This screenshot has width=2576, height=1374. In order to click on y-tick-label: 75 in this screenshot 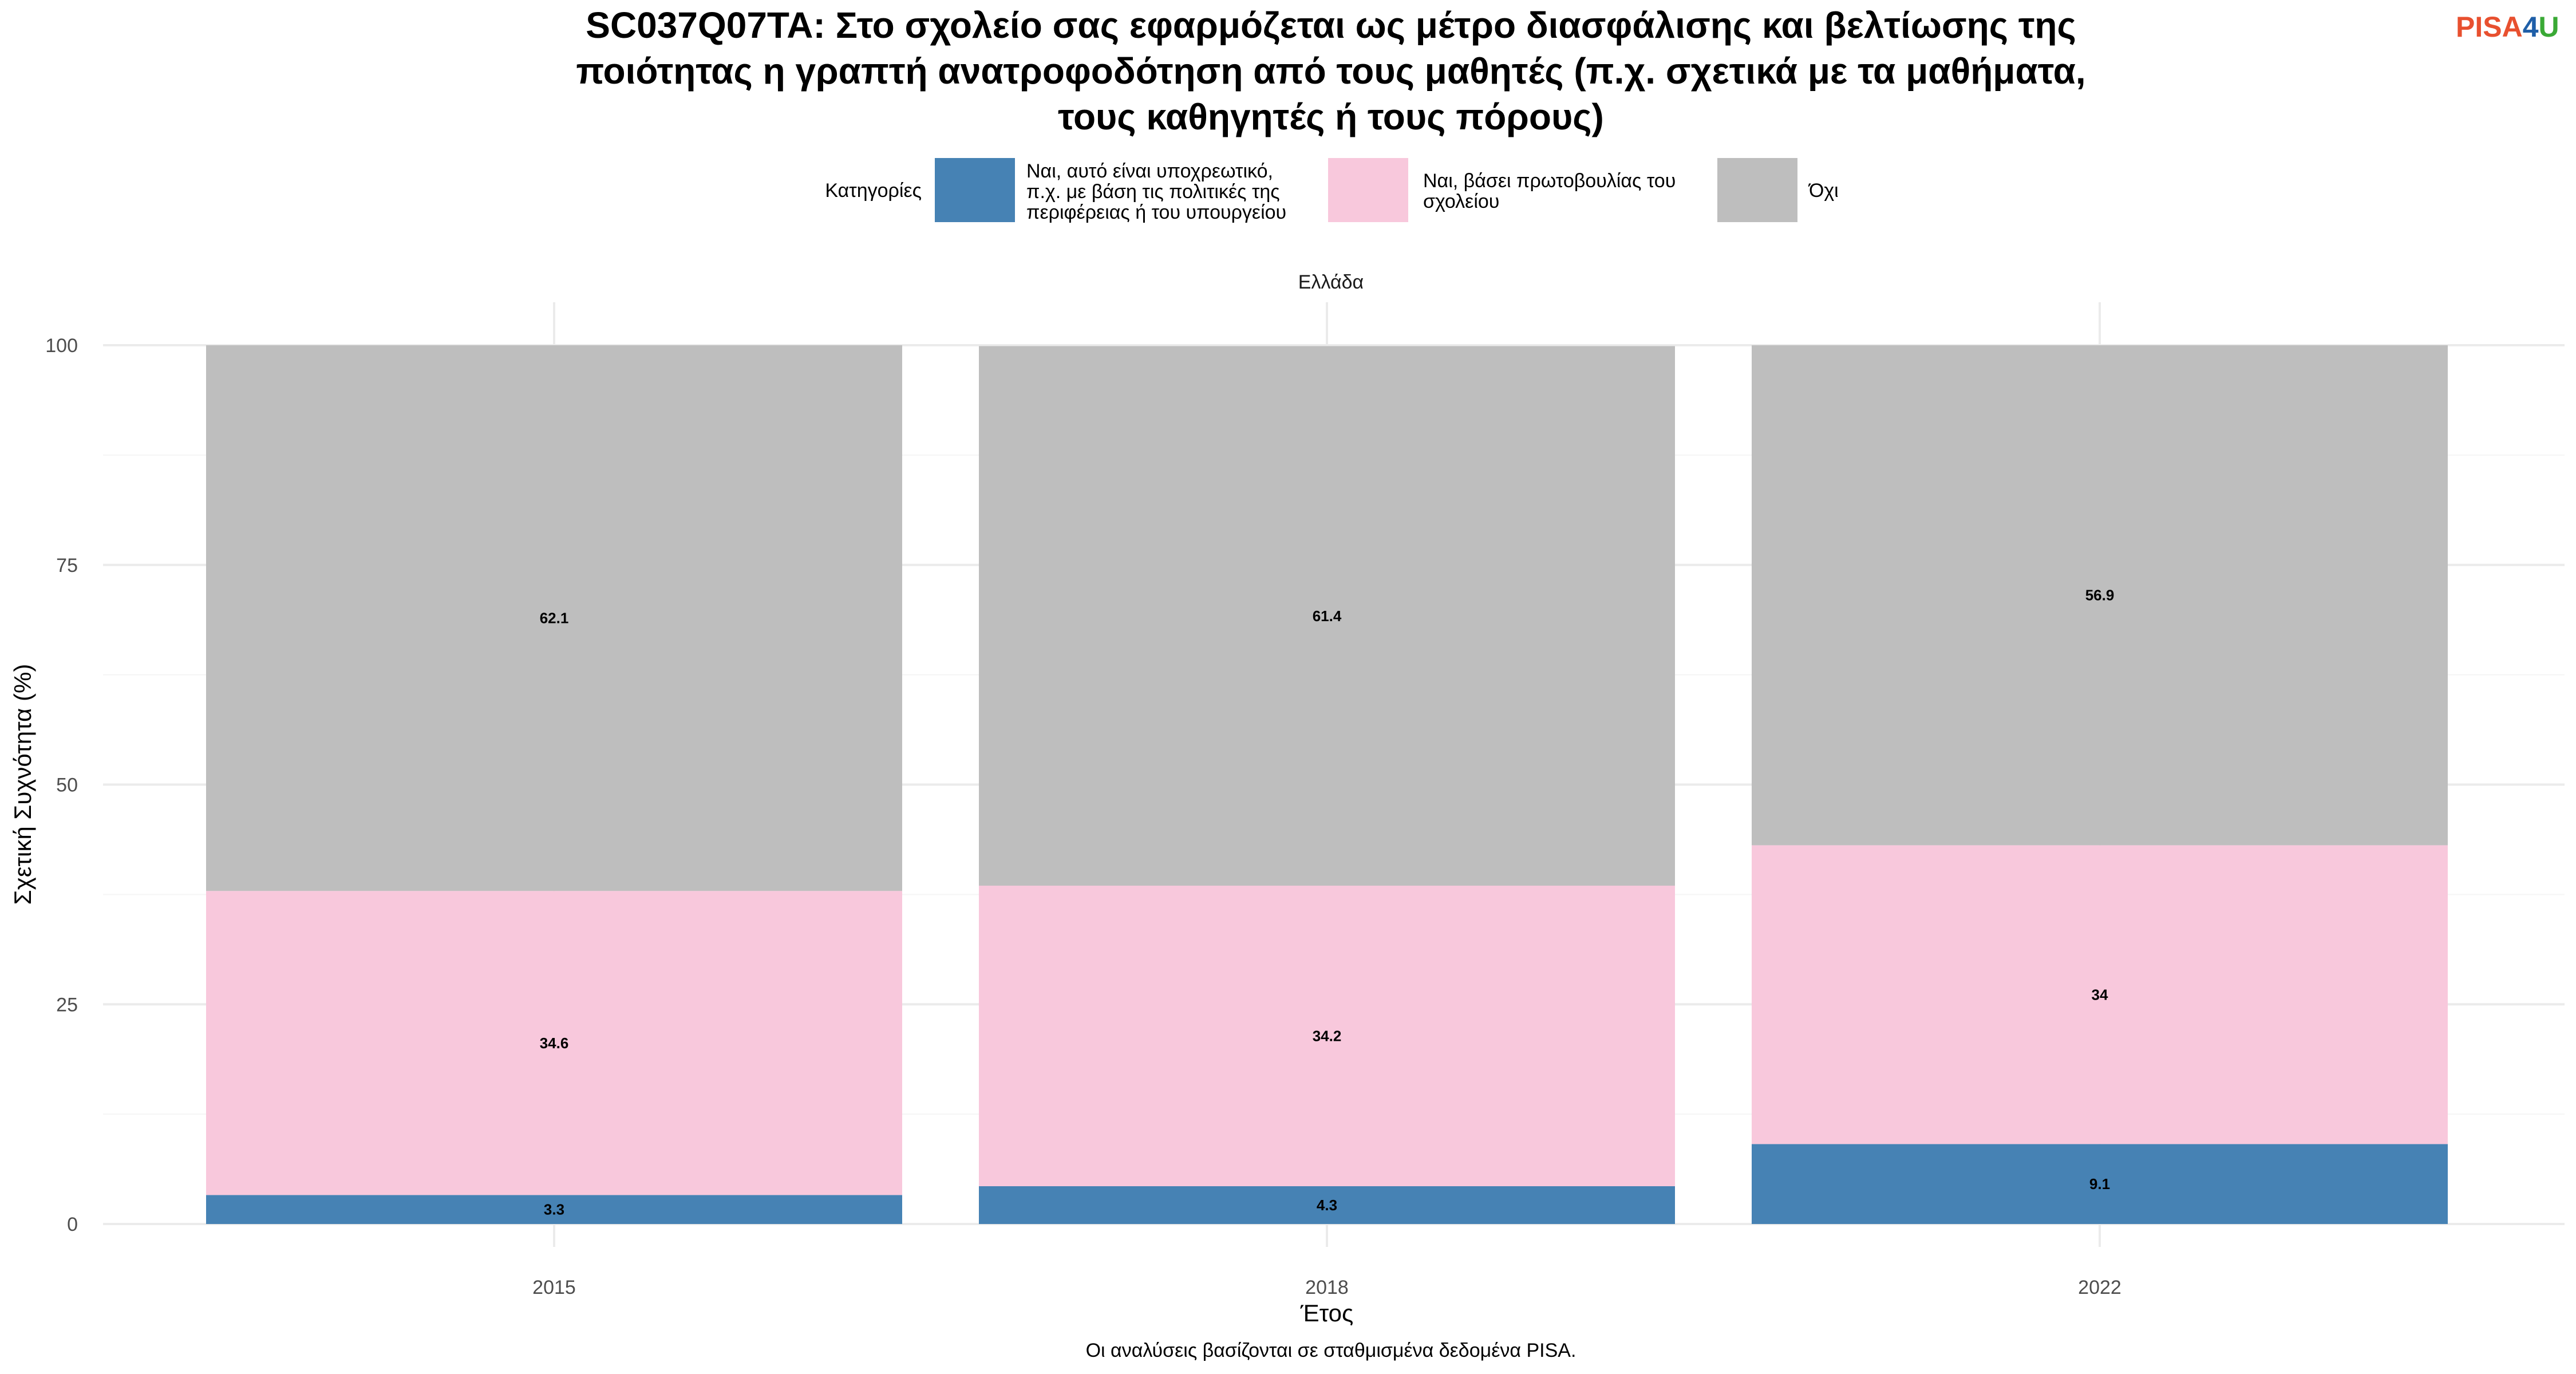, I will do `click(67, 566)`.